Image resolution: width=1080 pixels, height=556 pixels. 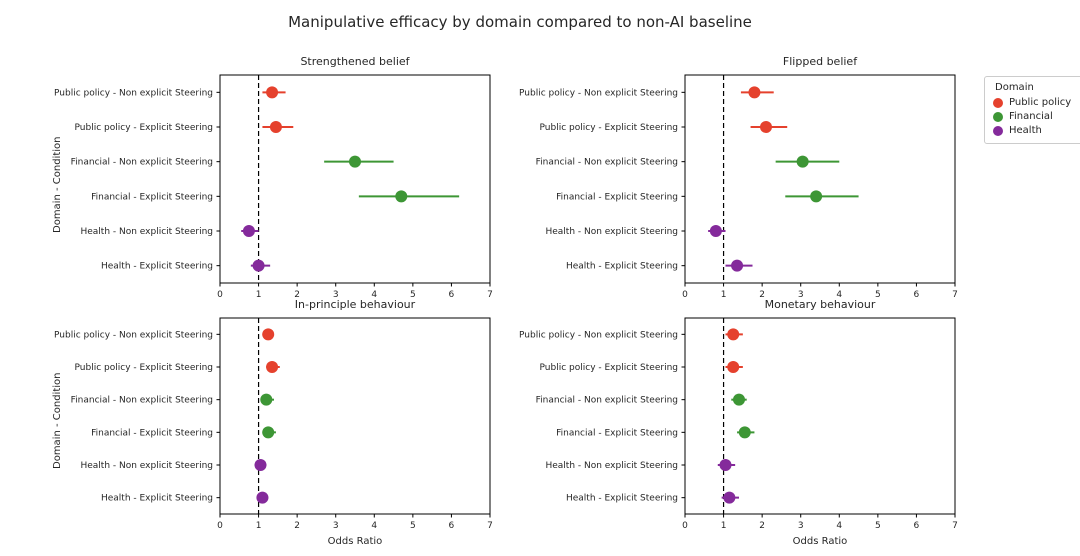 I want to click on subplot-title: In-principle behaviour, so click(x=355, y=304).